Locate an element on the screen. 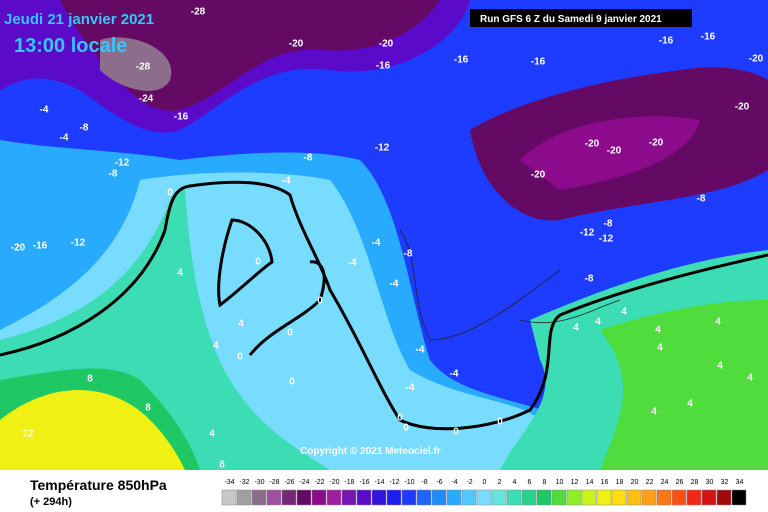  run-box is located at coordinates (581, 18).